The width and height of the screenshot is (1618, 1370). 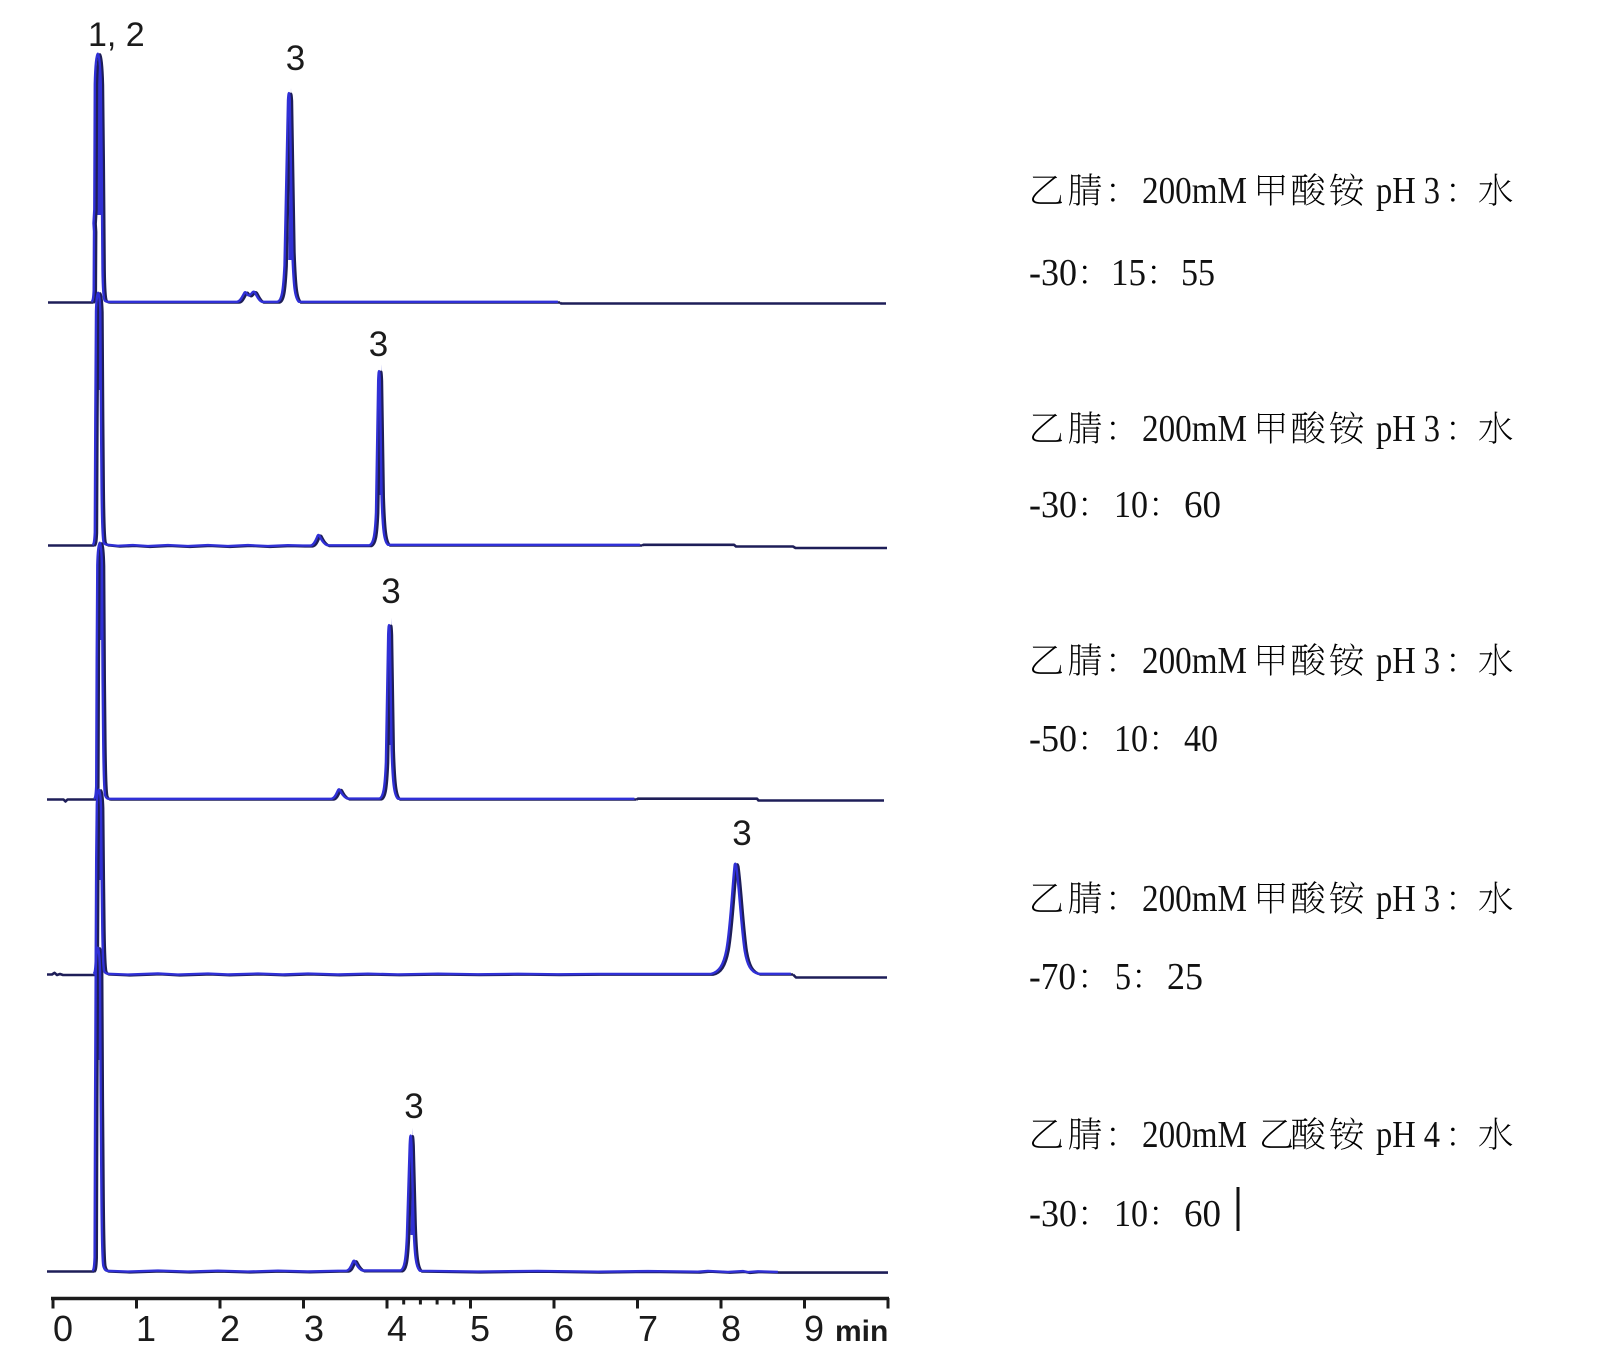 What do you see at coordinates (564, 1328) in the screenshot?
I see `svg-text: 6` at bounding box center [564, 1328].